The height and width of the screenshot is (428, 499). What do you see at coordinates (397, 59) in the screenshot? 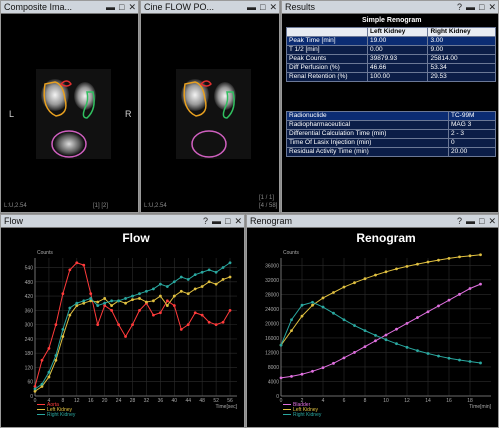
I see `table-cell: 39879.93` at bounding box center [397, 59].